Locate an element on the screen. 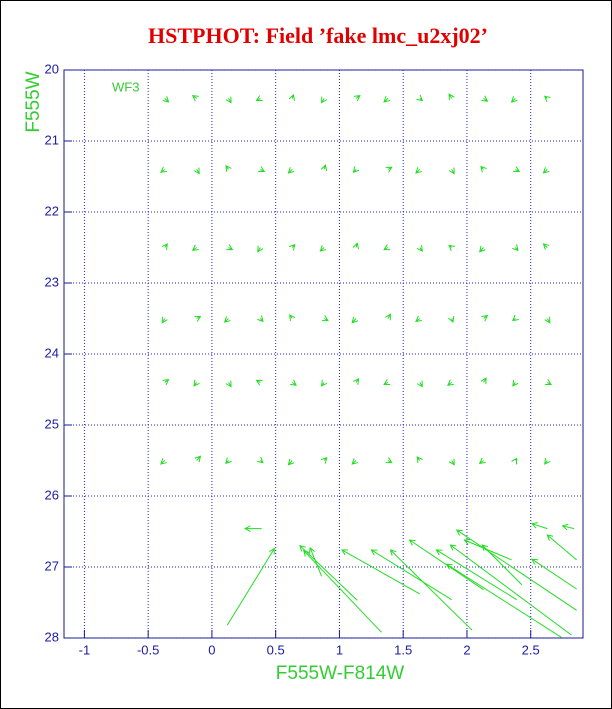 The height and width of the screenshot is (709, 612). y-tick-label: 21 is located at coordinates (52, 139).